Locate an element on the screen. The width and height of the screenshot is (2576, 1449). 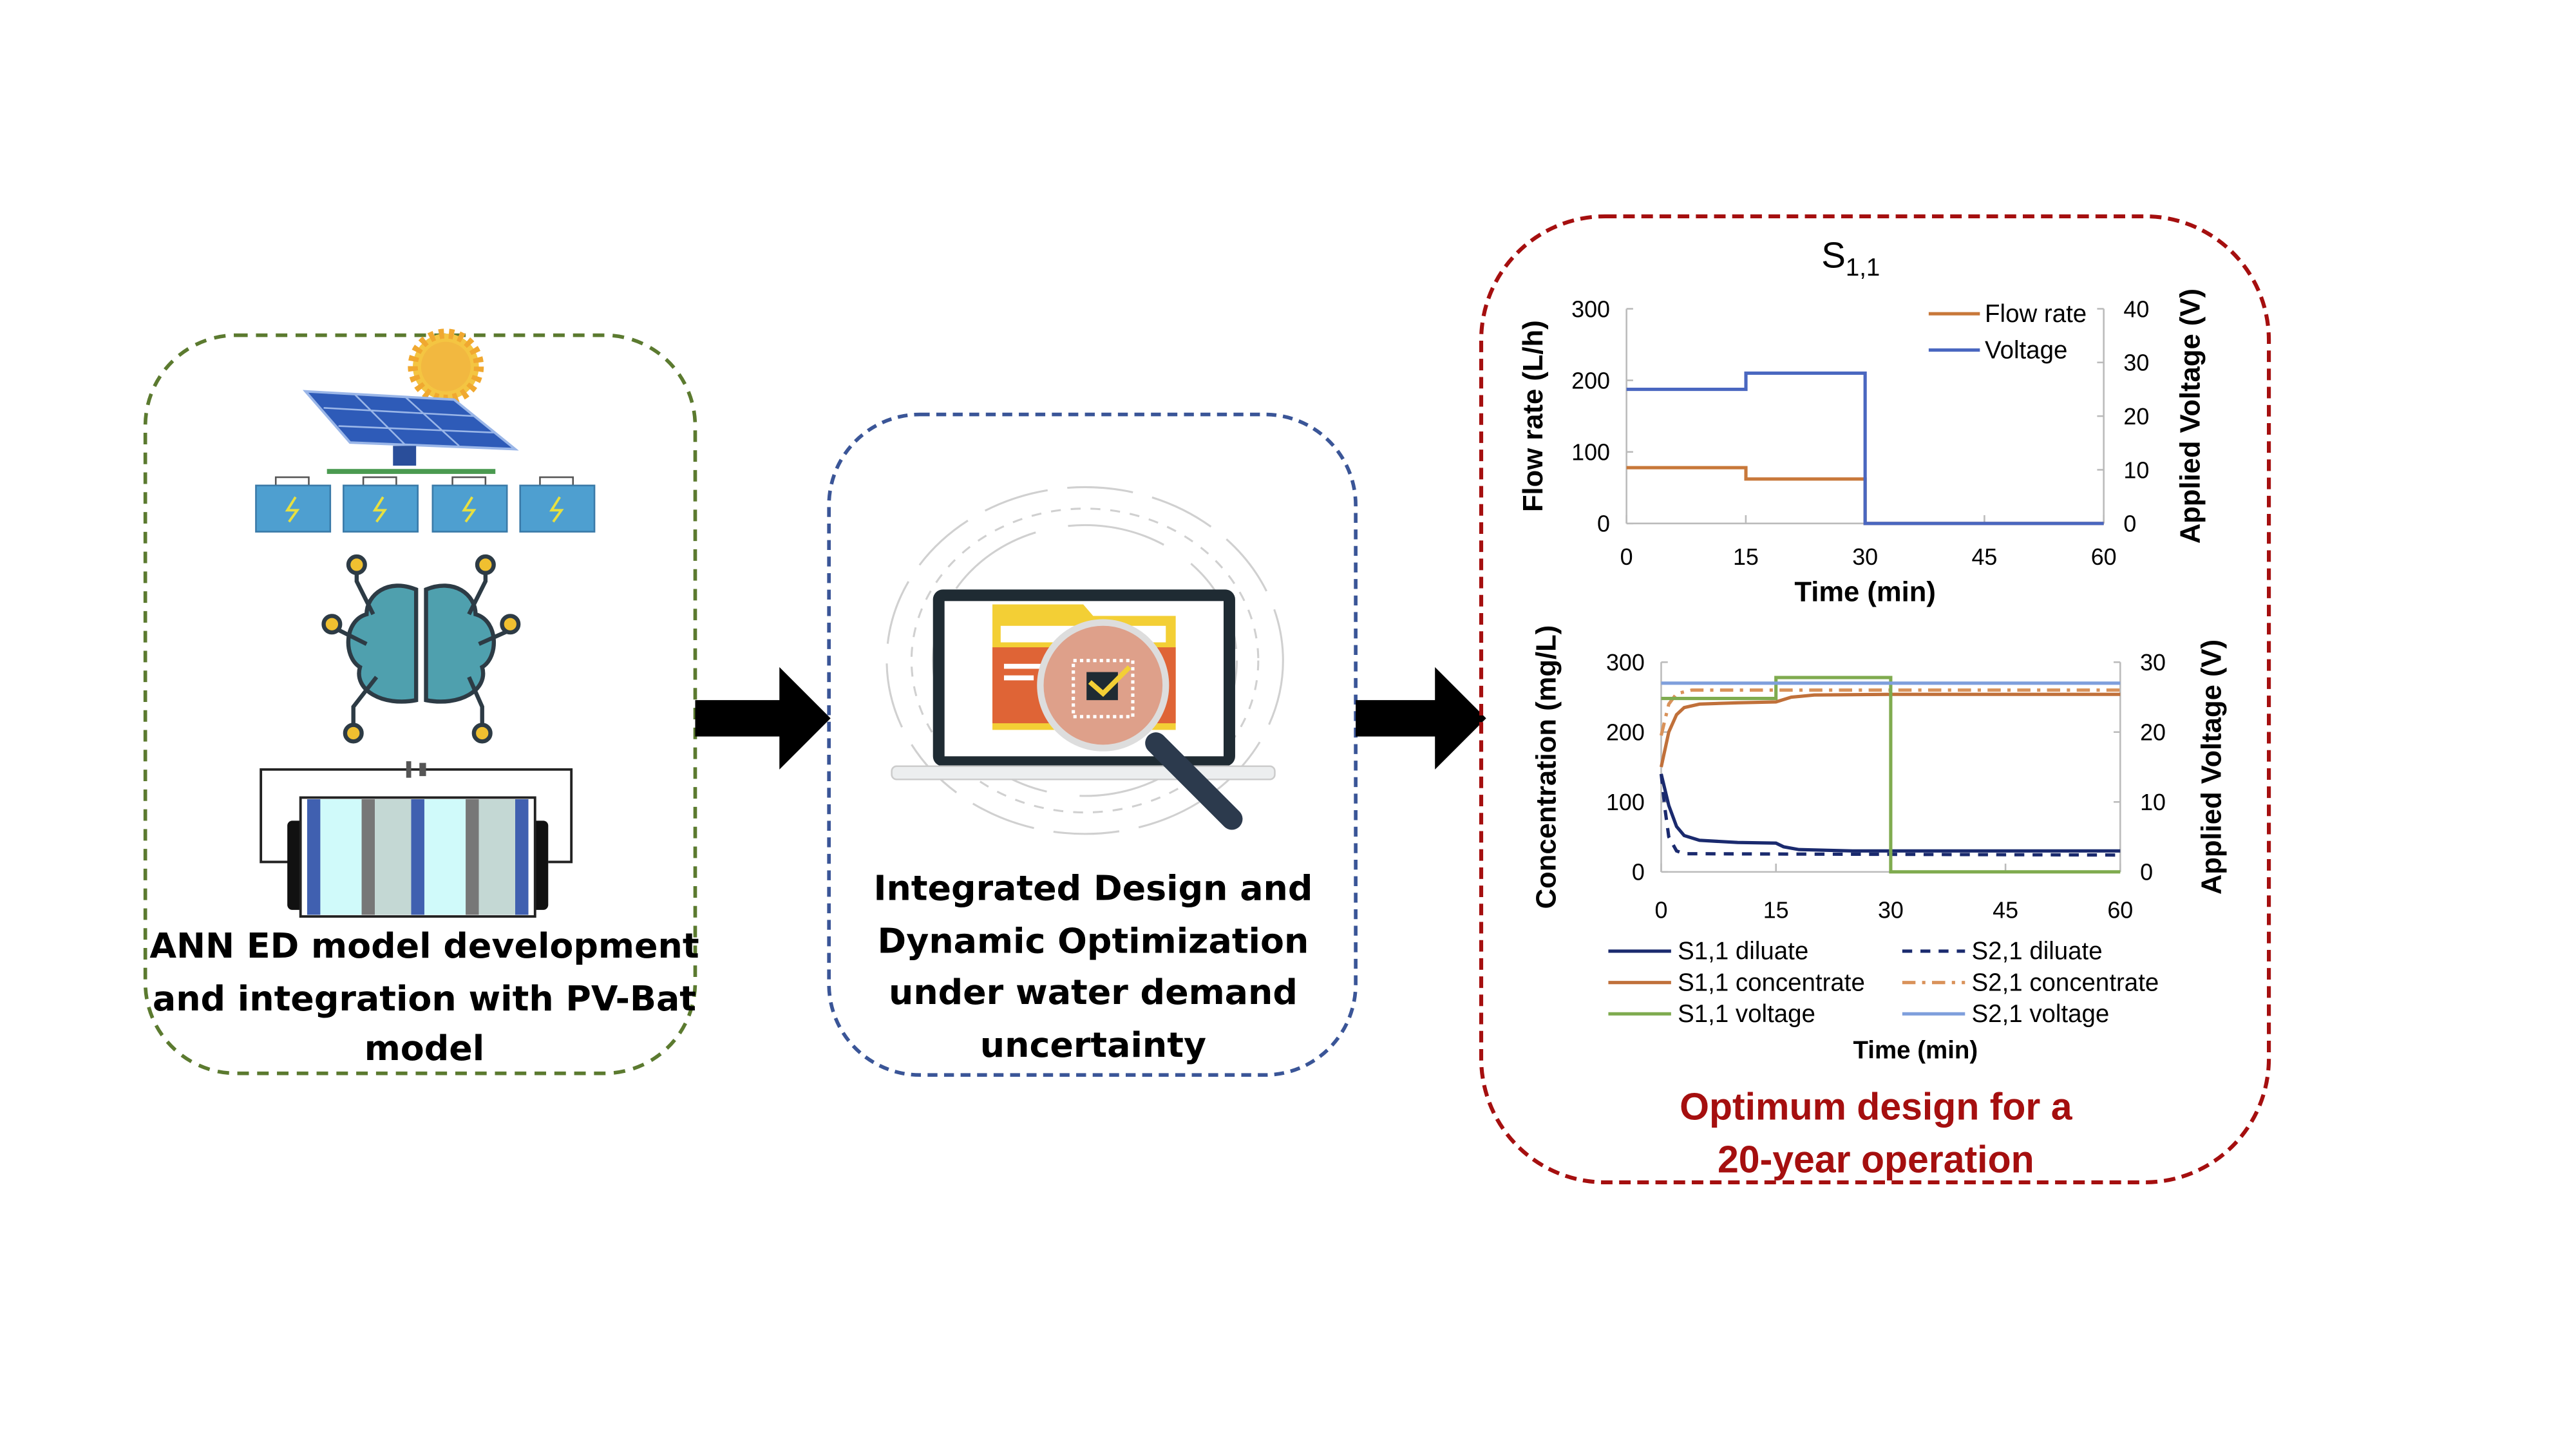
legend-label: Voltage is located at coordinates (2026, 350).